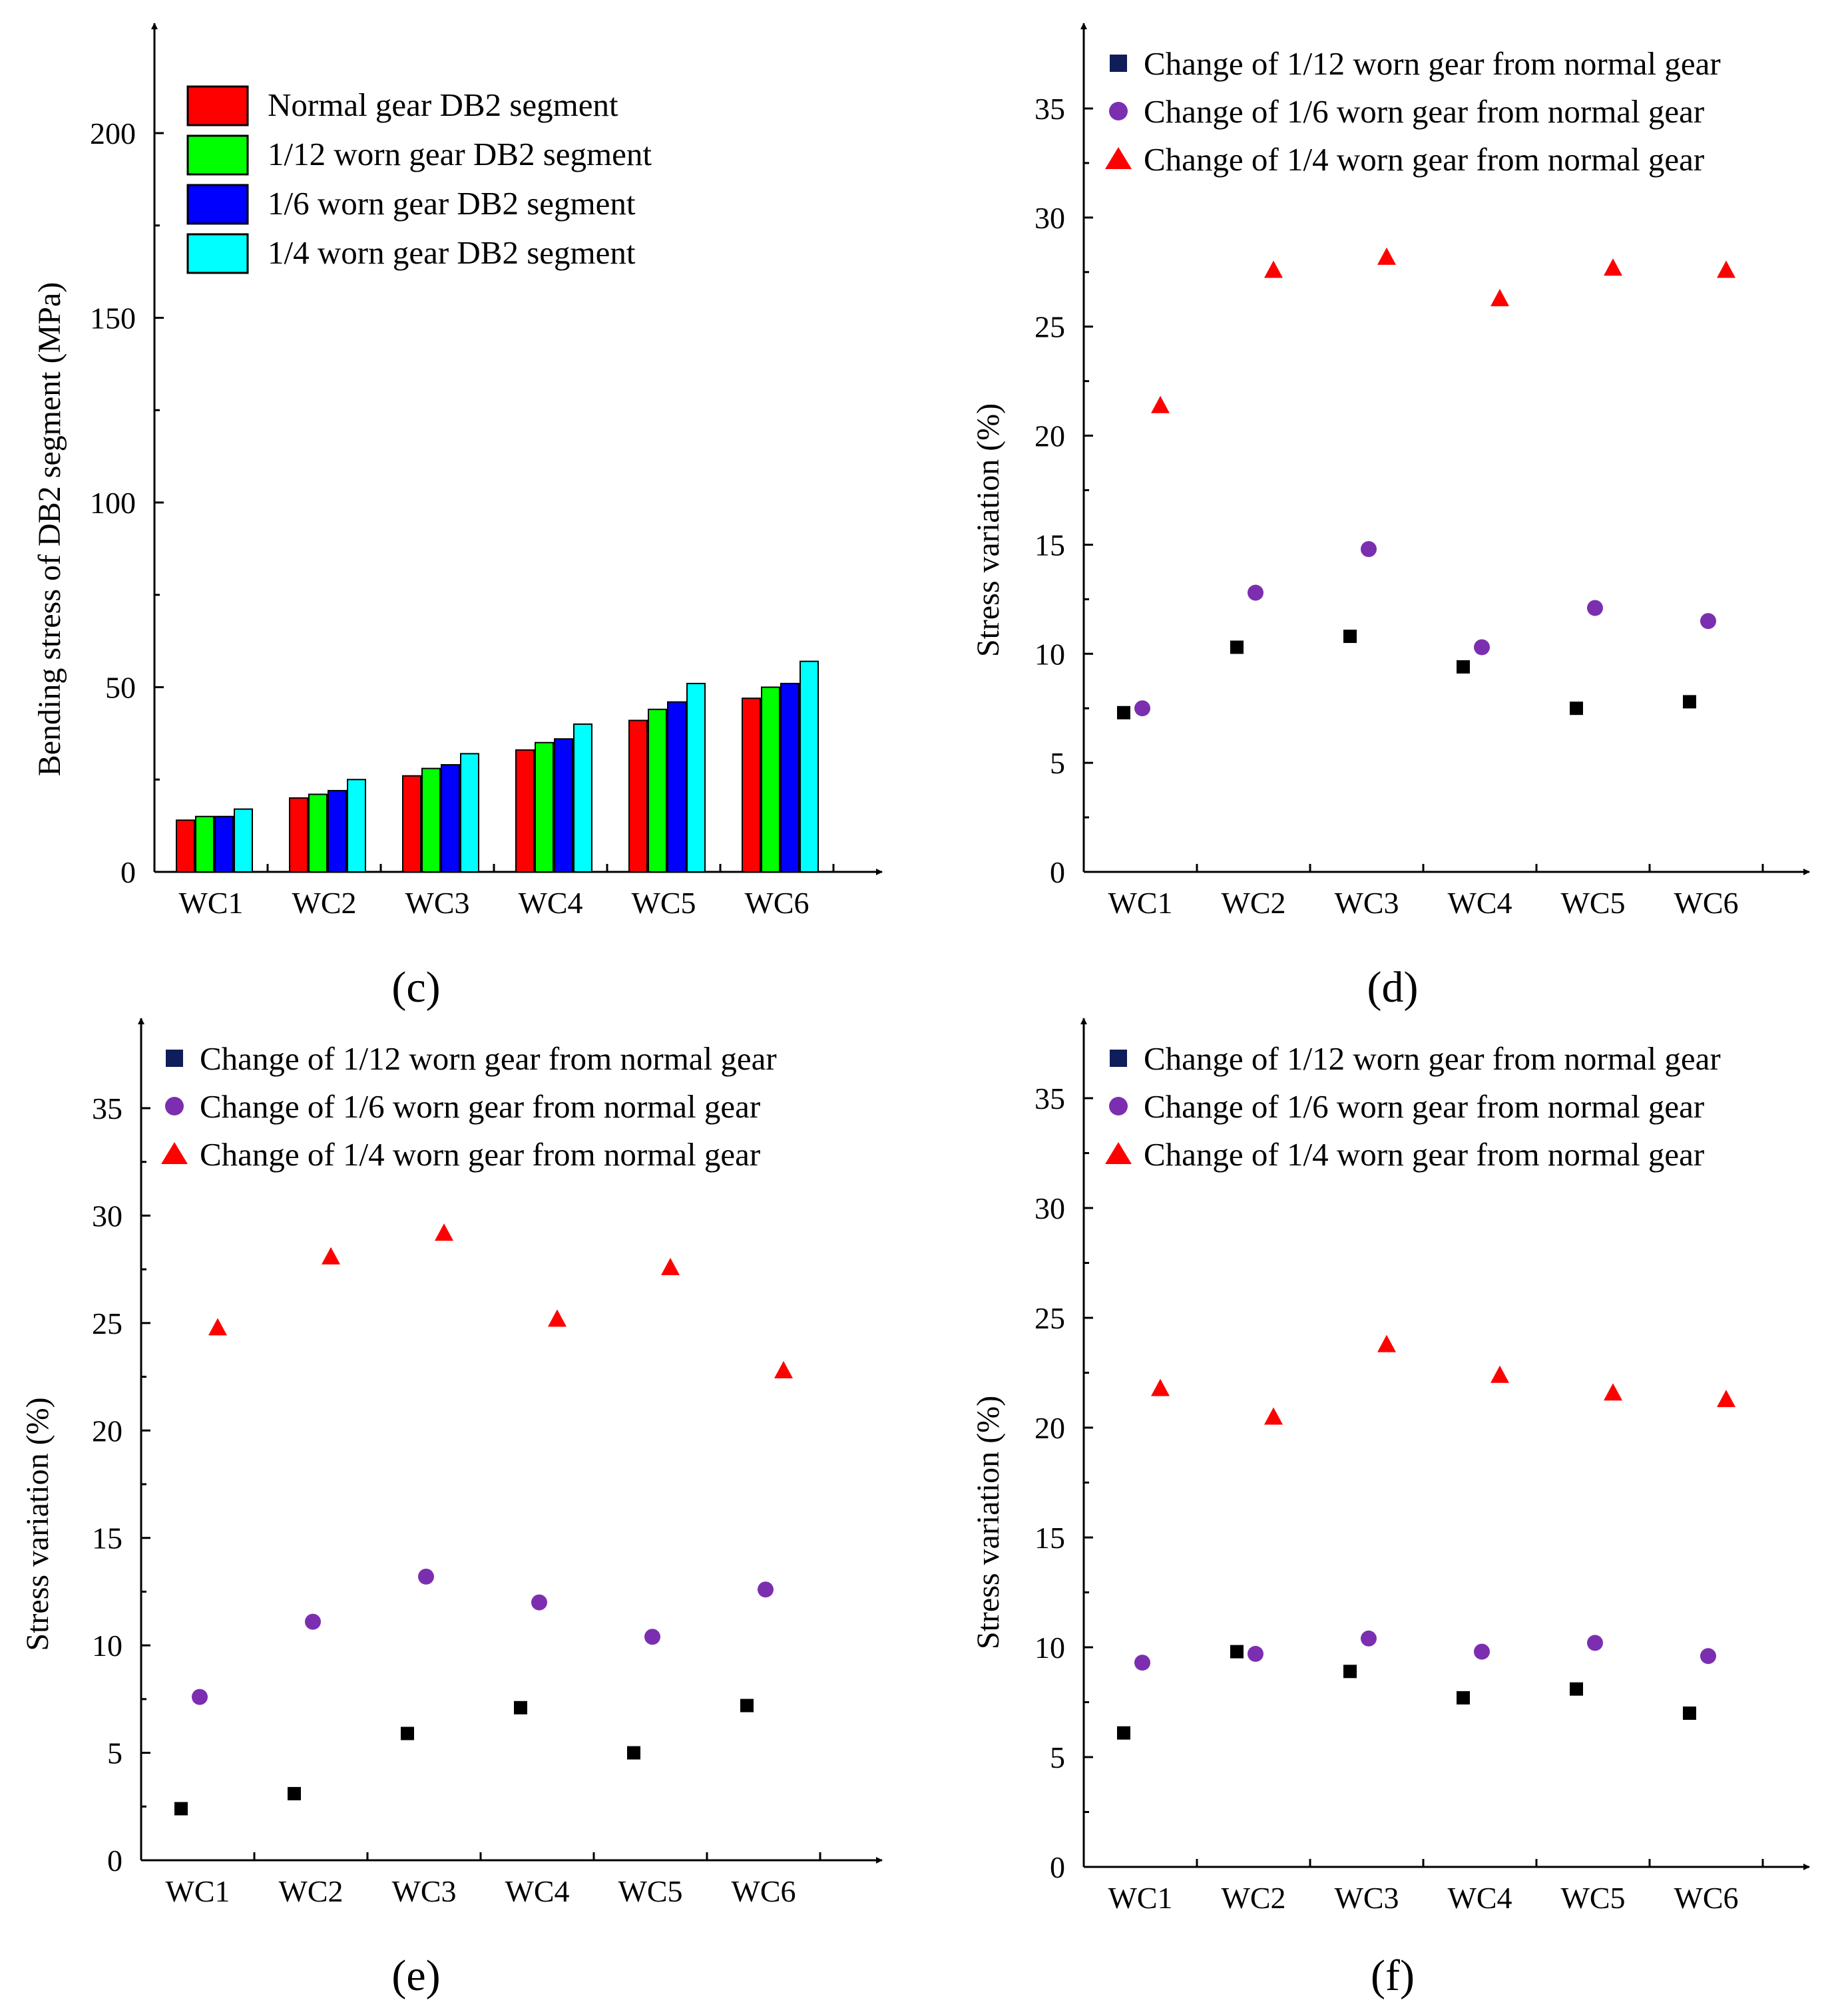 The width and height of the screenshot is (1836, 2016). Describe the element at coordinates (174, 1058) in the screenshot. I see `legend-marker-square` at that location.